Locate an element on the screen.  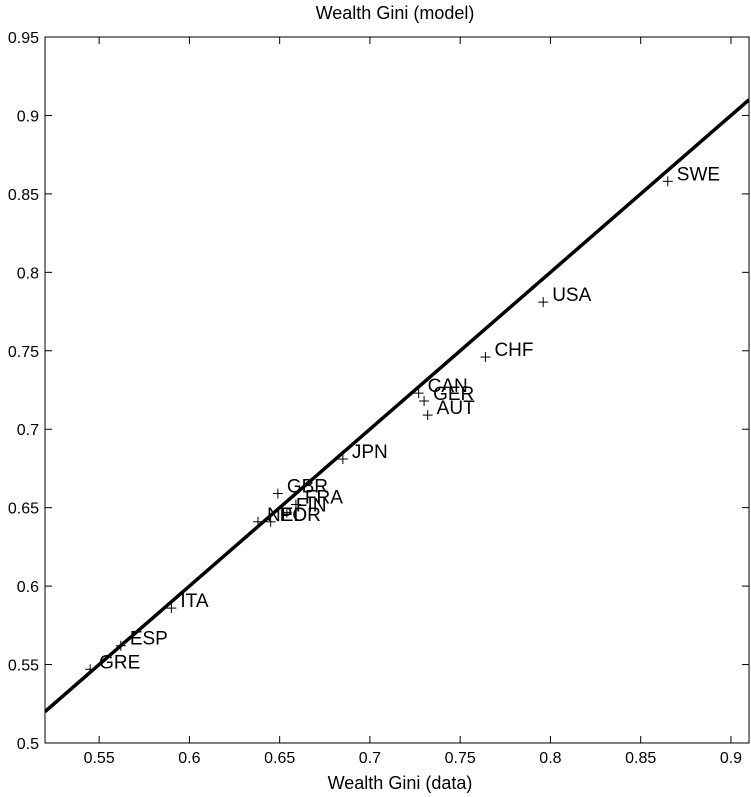
point-chf: CHF is located at coordinates (507, 351).